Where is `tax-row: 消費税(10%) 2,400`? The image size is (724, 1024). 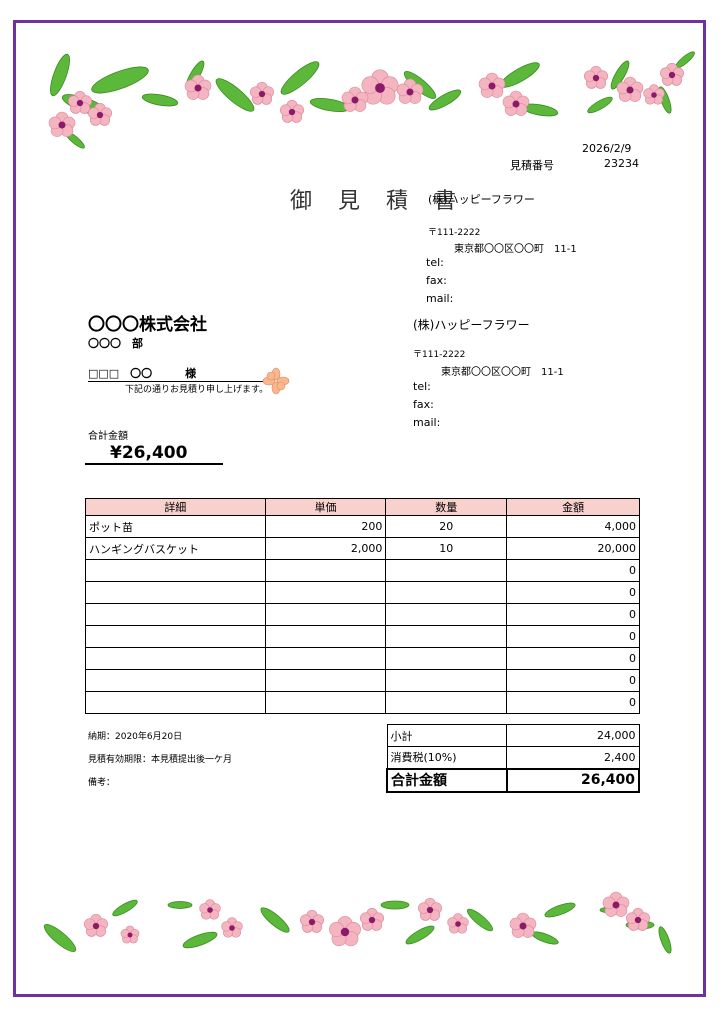
tax-row: 消費税(10%) 2,400 is located at coordinates (513, 757).